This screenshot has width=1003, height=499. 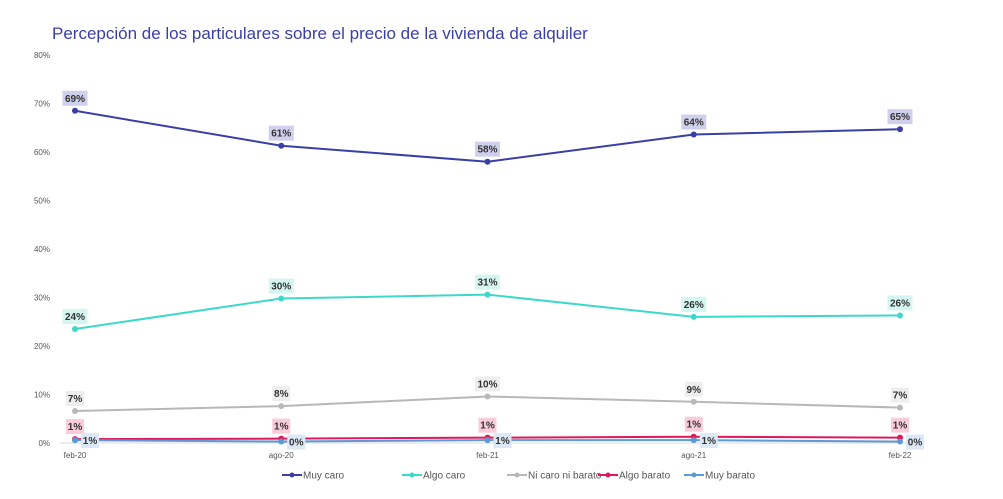 What do you see at coordinates (42, 395) in the screenshot?
I see `y-tick-label: 10%` at bounding box center [42, 395].